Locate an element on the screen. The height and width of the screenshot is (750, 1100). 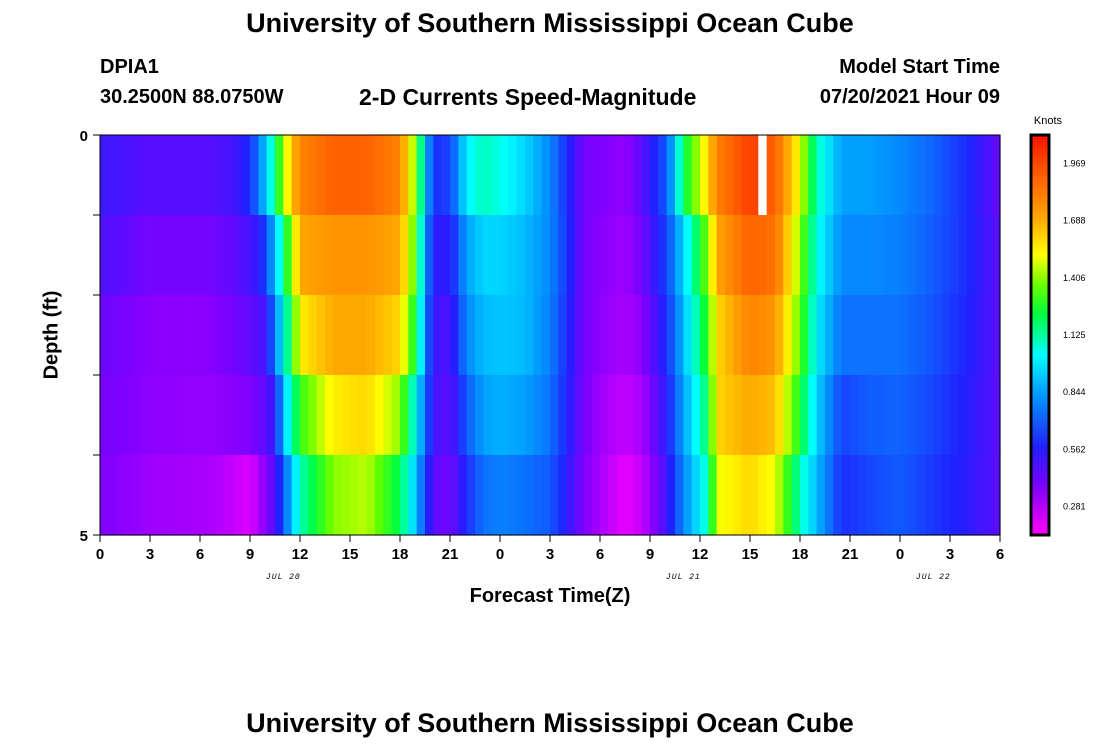
y-axis-ticks: 05 is located at coordinates (90, 336).